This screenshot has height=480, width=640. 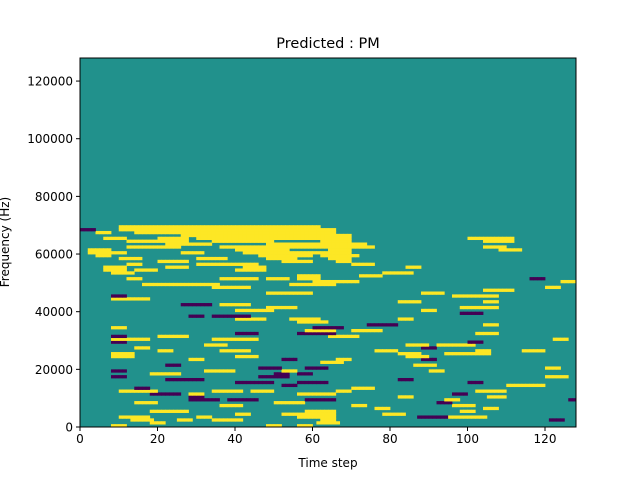 What do you see at coordinates (467, 439) in the screenshot?
I see `x-tick-label: 100` at bounding box center [467, 439].